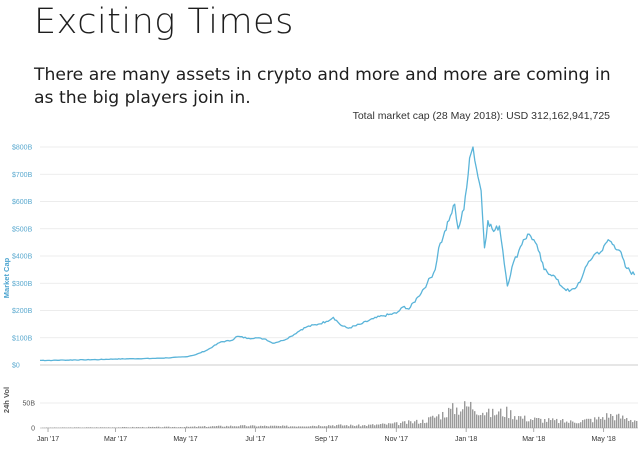 The height and width of the screenshot is (452, 640). Describe the element at coordinates (466, 439) in the screenshot. I see `x-tick-label: Jan '18` at that location.